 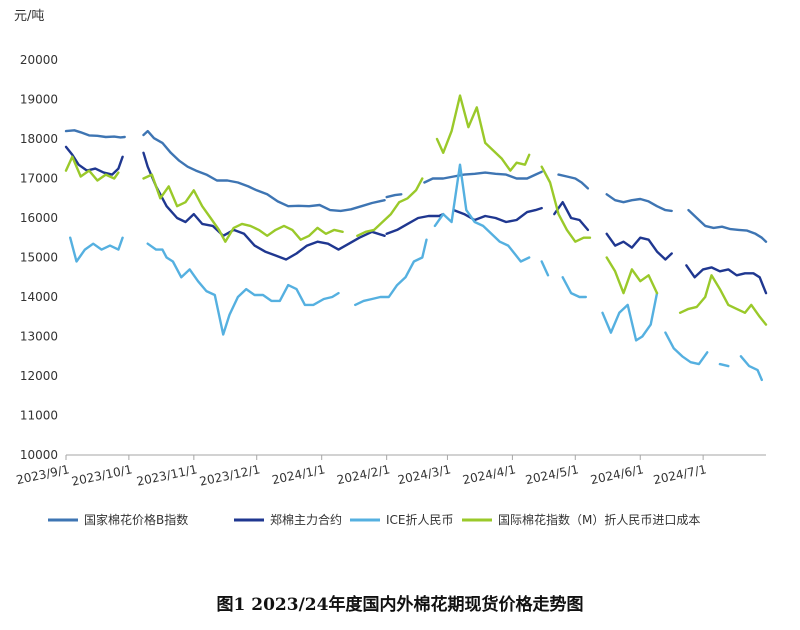 What do you see at coordinates (680, 474) in the screenshot?
I see `x-tick-label: 2024/7/1` at bounding box center [680, 474].